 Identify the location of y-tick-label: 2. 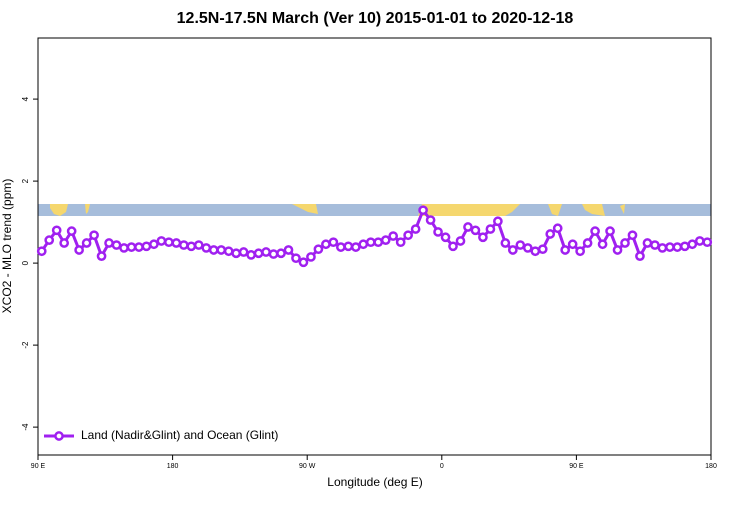
(25, 180).